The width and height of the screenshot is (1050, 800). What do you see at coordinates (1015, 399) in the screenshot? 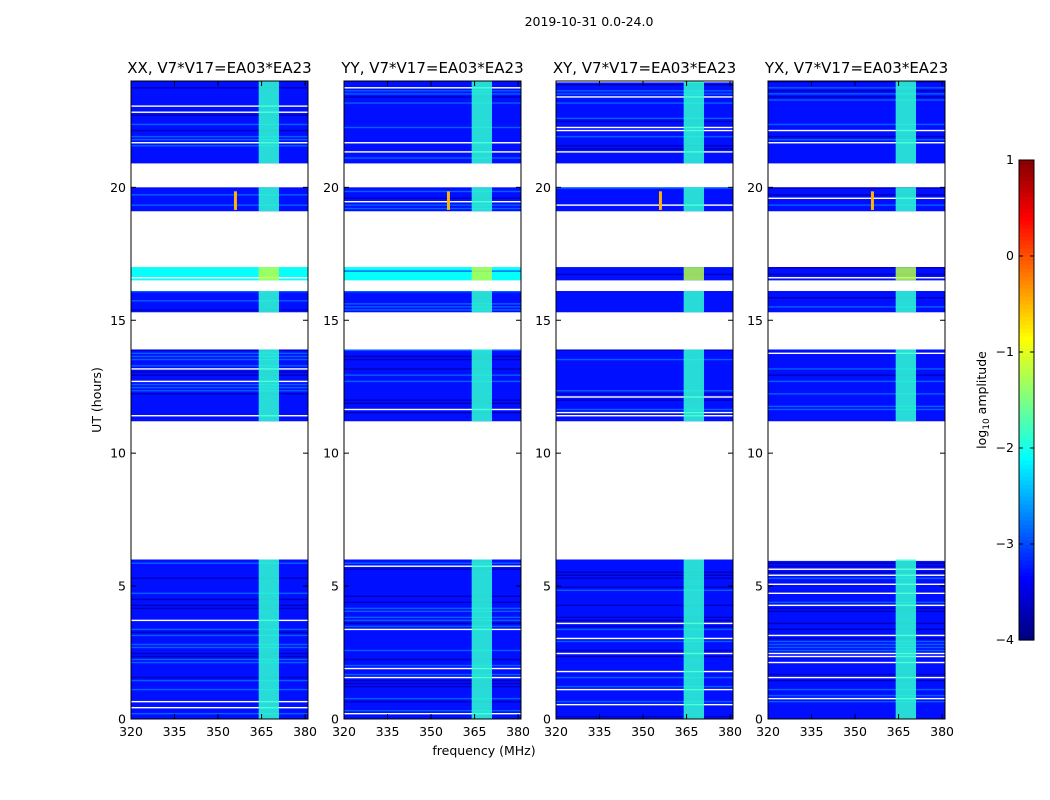
I see `colorbar: 1 0 −1 −2 −3 −4` at bounding box center [1015, 399].